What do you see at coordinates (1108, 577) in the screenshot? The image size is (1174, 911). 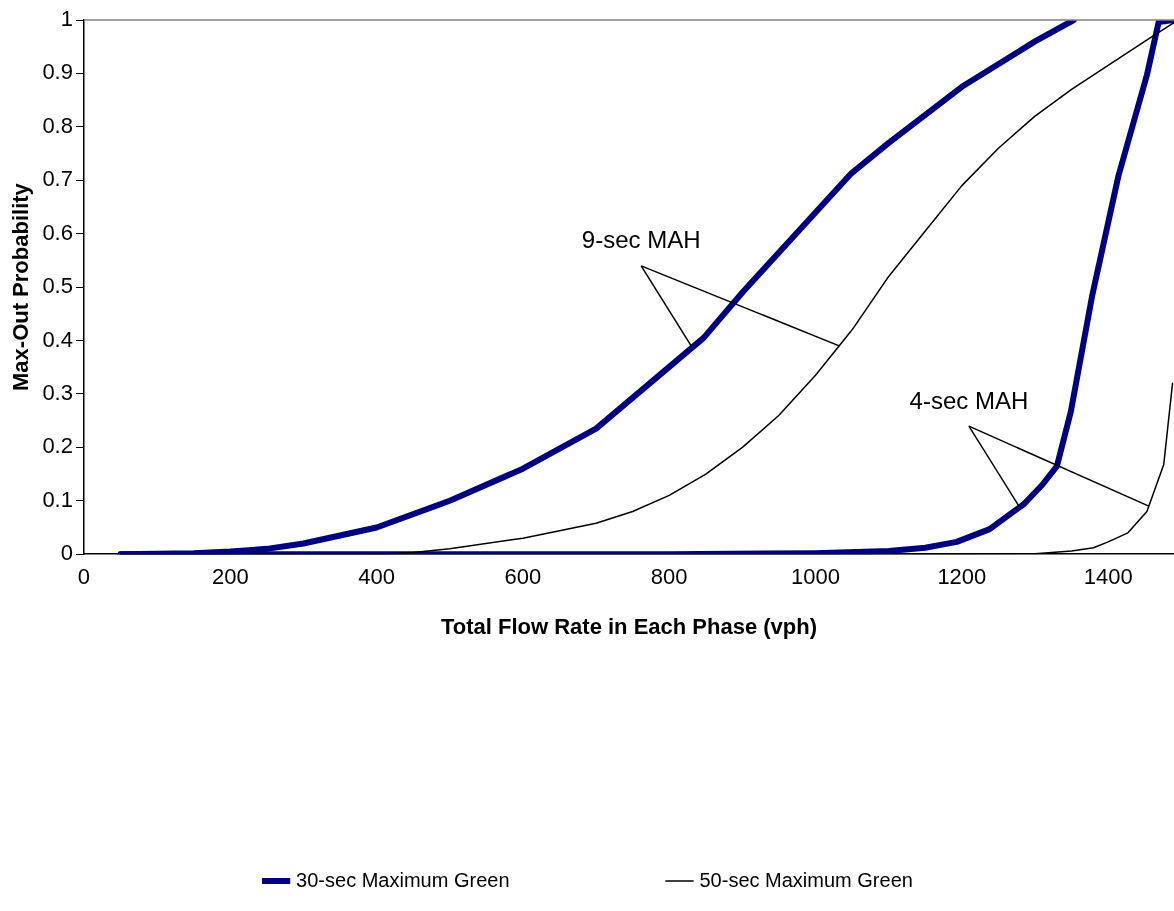 I see `x-tick-label: 1400` at bounding box center [1108, 577].